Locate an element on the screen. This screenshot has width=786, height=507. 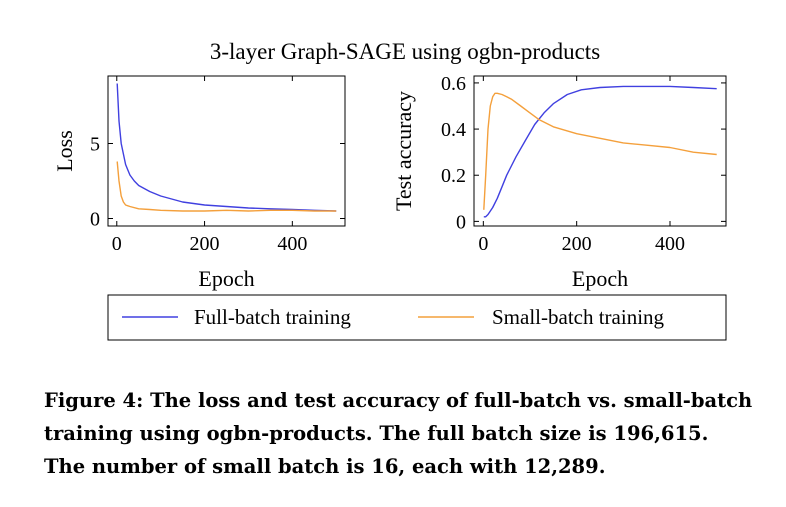
accuracy-y-tick-label: 0.2 is located at coordinates (453, 176).